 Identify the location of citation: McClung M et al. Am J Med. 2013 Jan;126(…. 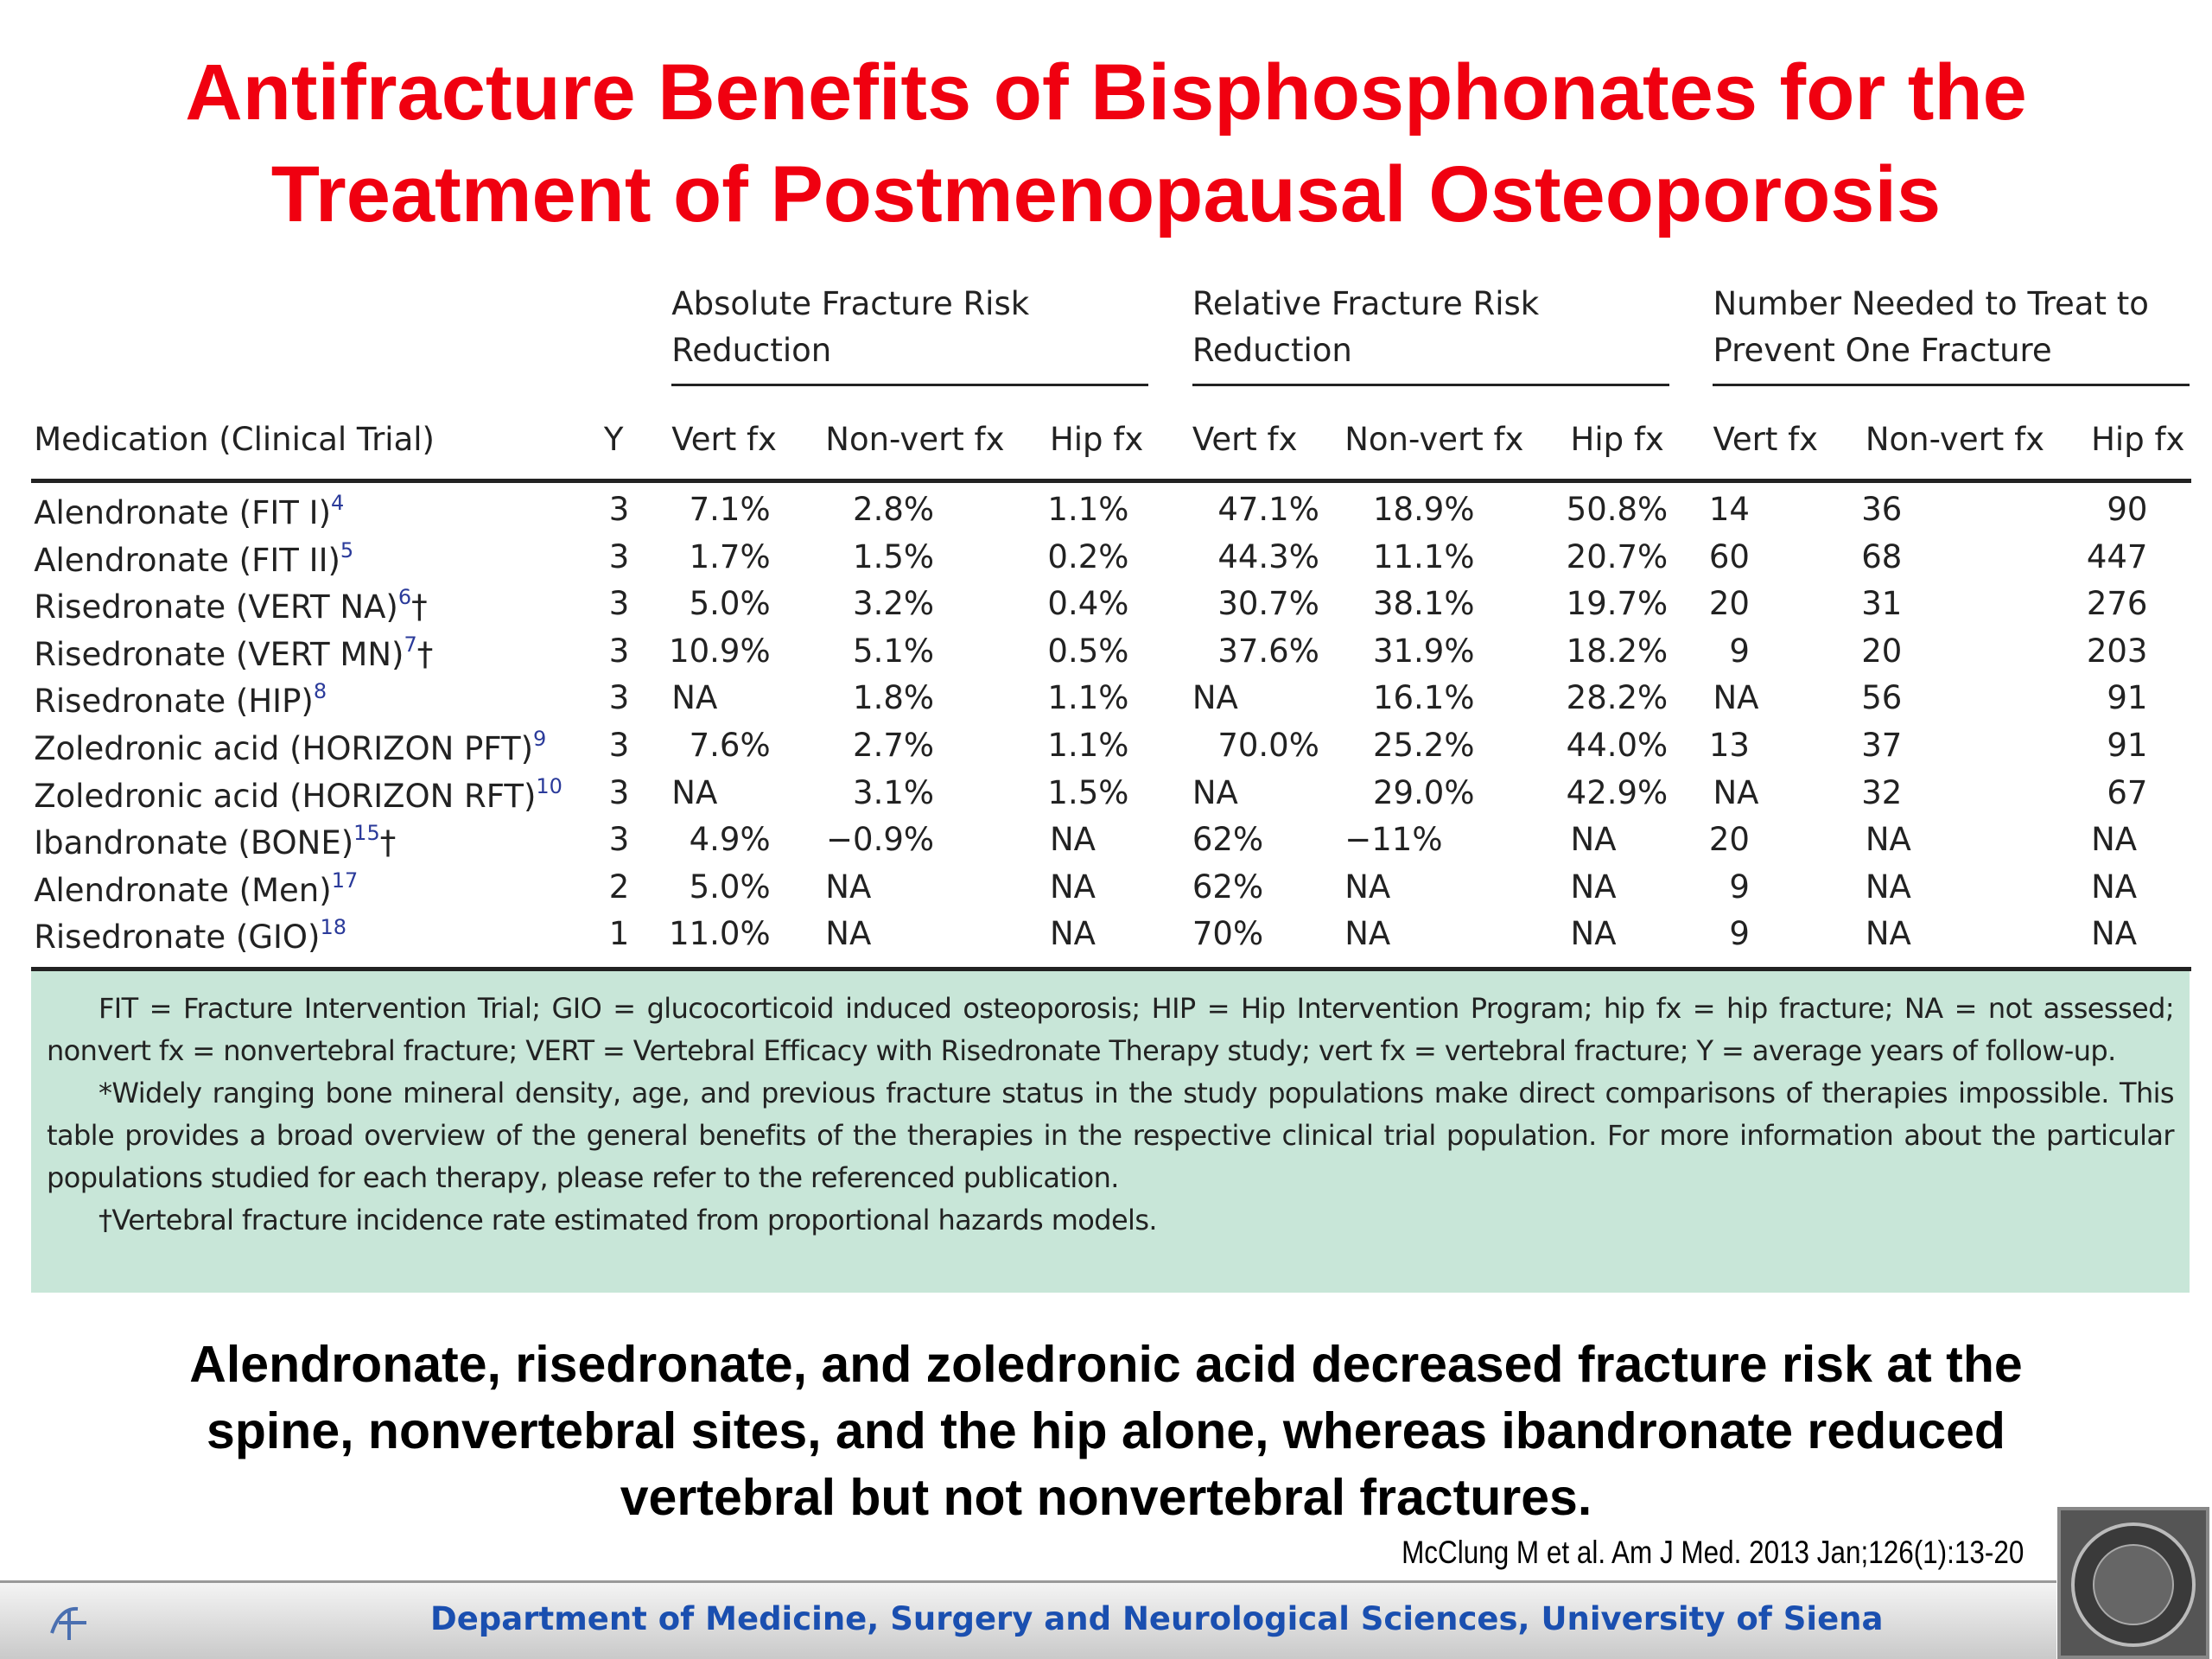
(1712, 1552).